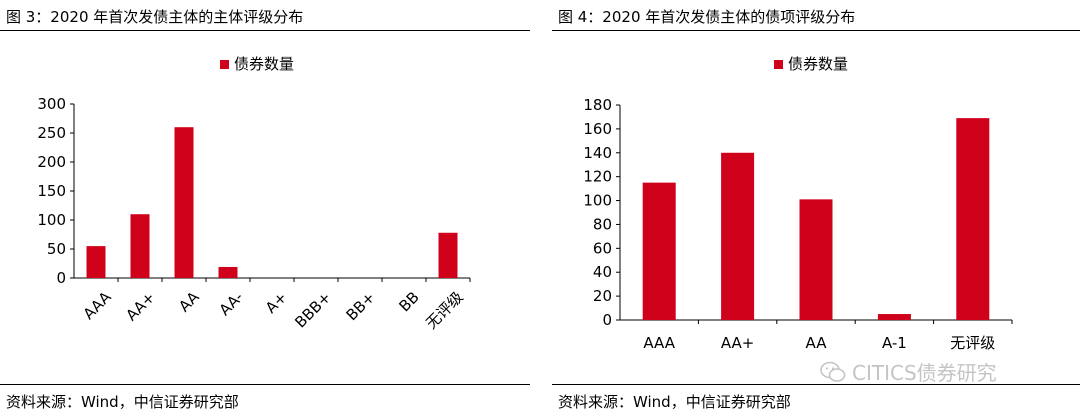 The image size is (1080, 420). What do you see at coordinates (597, 177) in the screenshot?
I see `y-tick-label: 120` at bounding box center [597, 177].